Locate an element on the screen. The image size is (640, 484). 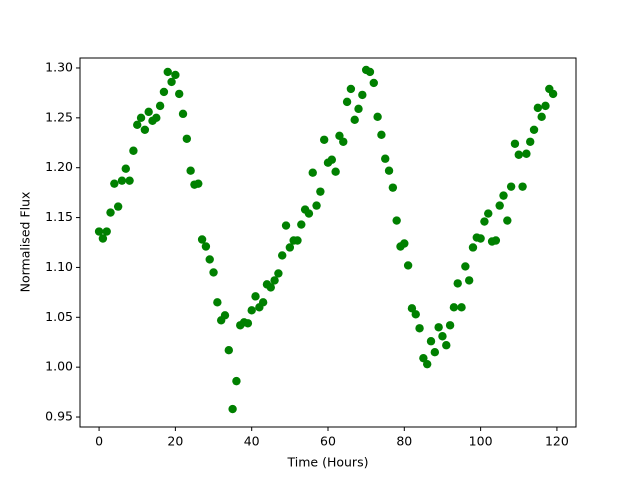
y-tick-label: 1.10 is located at coordinates (59, 266).